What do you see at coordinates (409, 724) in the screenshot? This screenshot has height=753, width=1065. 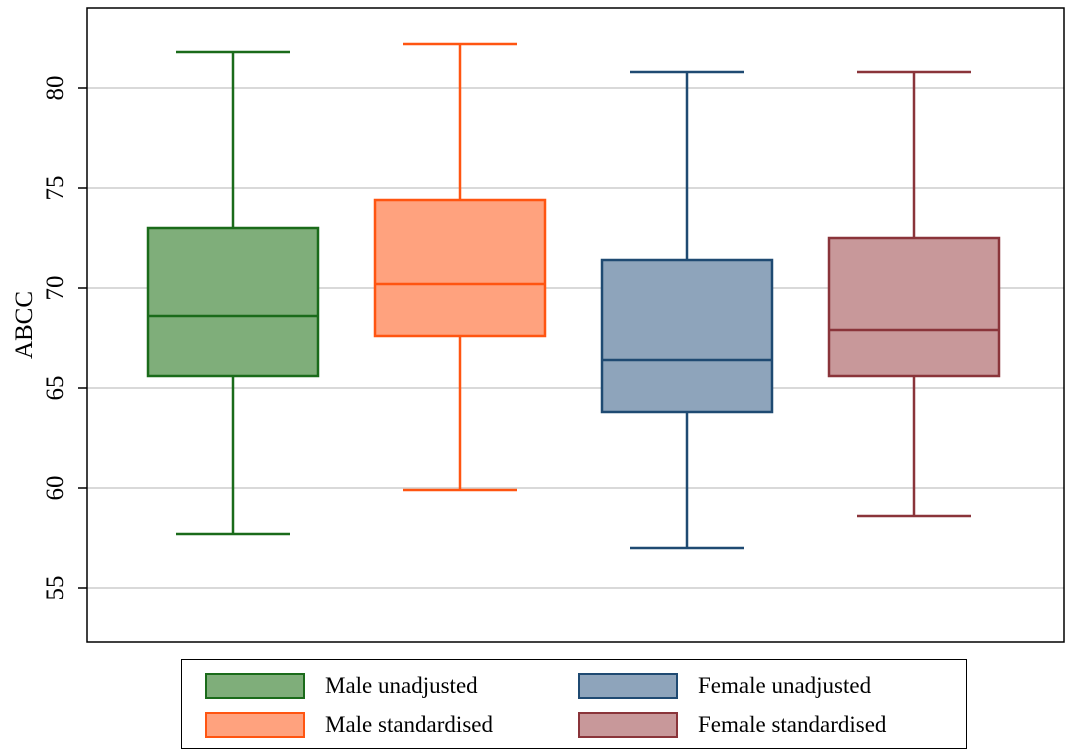 I see `legend-label: Male standardised` at bounding box center [409, 724].